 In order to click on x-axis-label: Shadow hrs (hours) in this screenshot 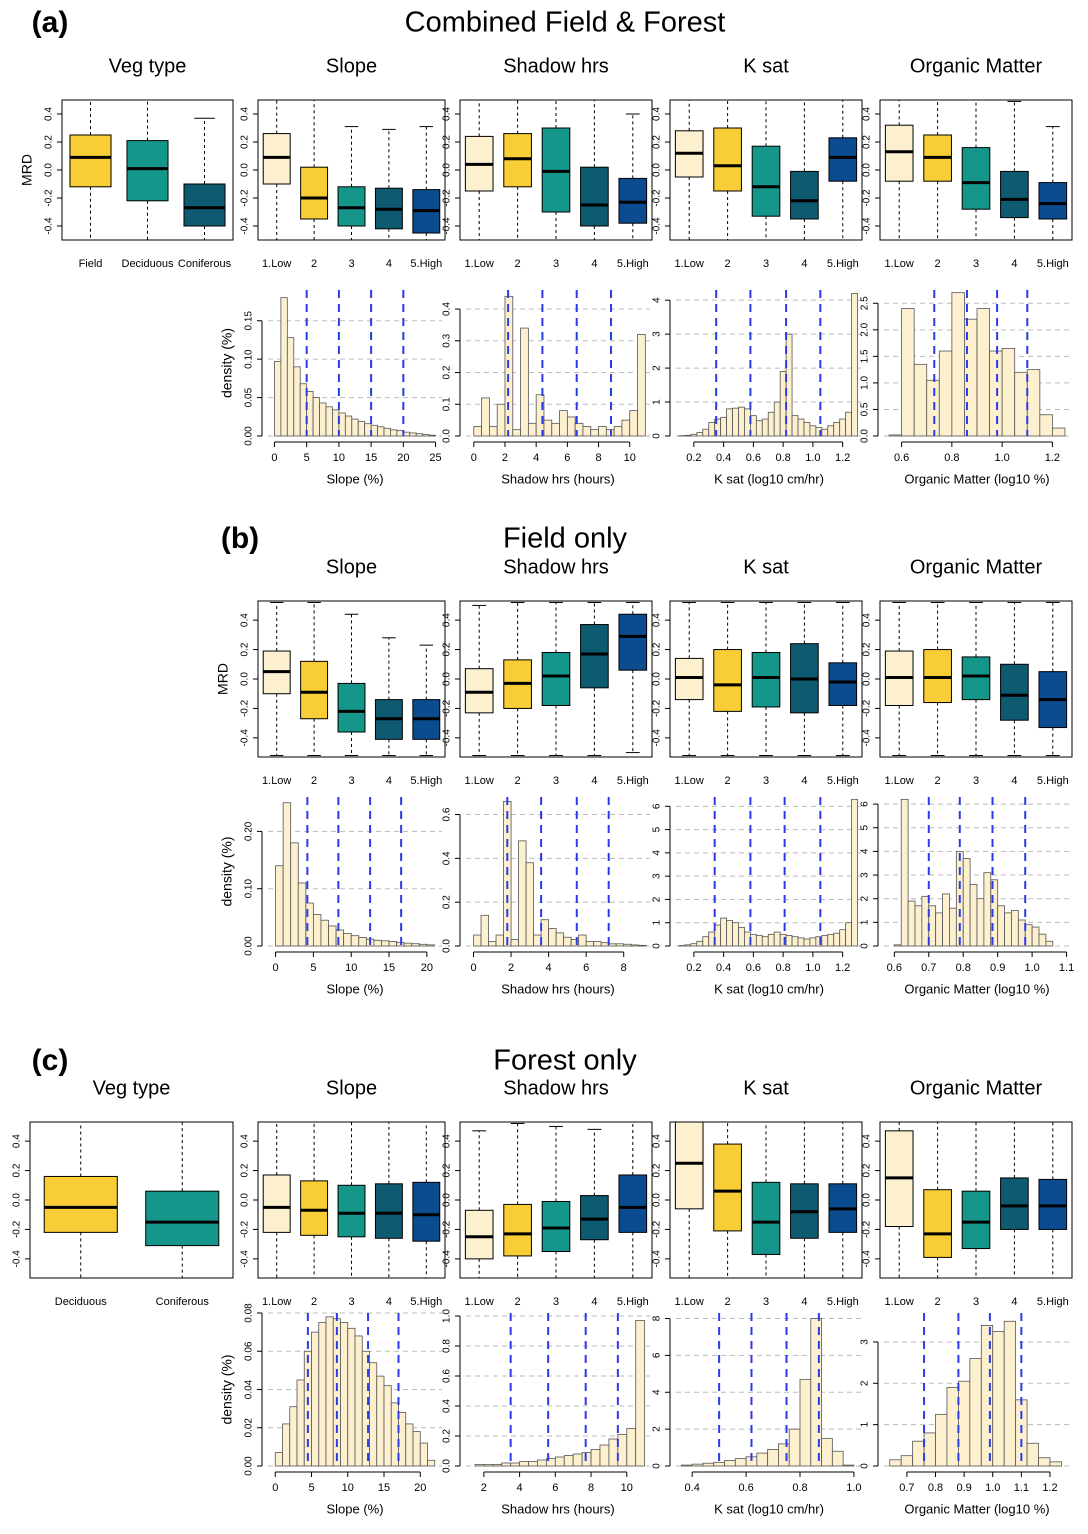, I will do `click(557, 1508)`.